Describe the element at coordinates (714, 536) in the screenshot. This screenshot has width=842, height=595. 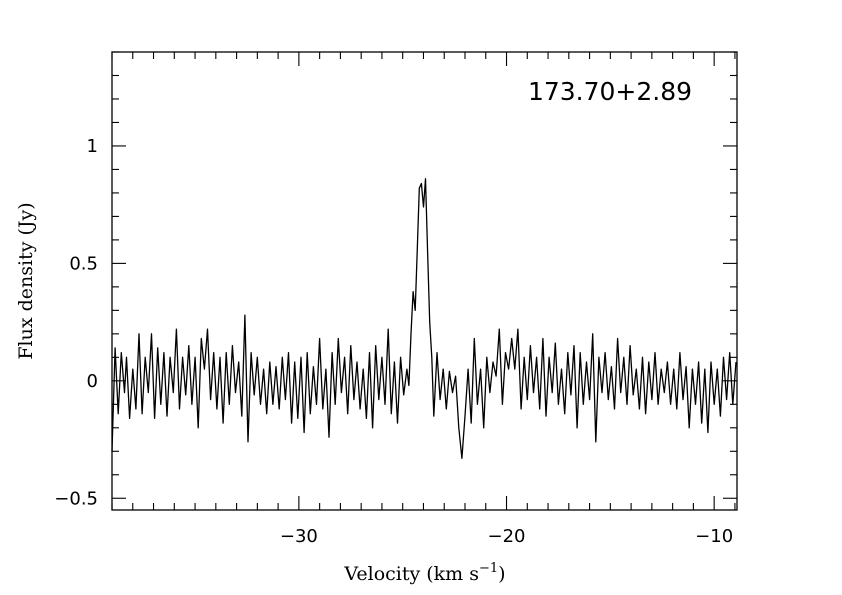
I see `x-tick-label: −10` at that location.